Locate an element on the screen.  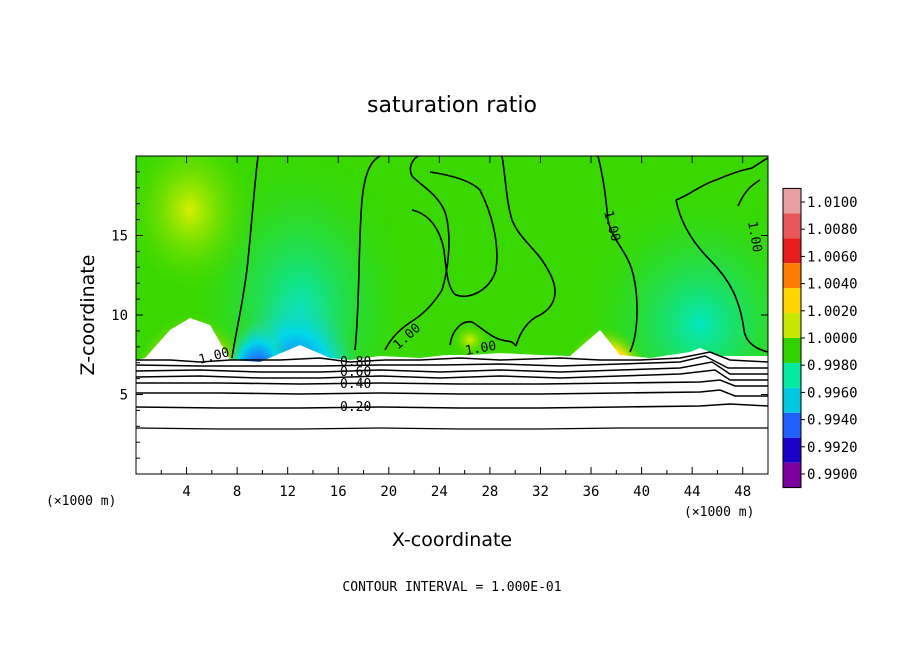
contour-label-0.20: 0.20 is located at coordinates (355, 407).